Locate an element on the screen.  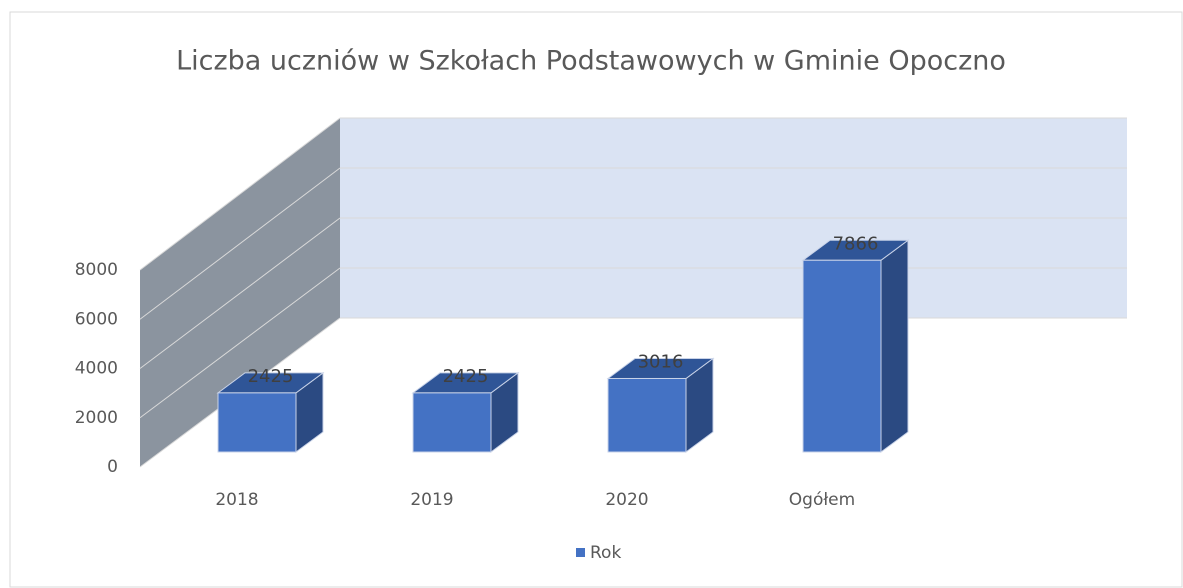
value-label: 3016 is located at coordinates (661, 361).